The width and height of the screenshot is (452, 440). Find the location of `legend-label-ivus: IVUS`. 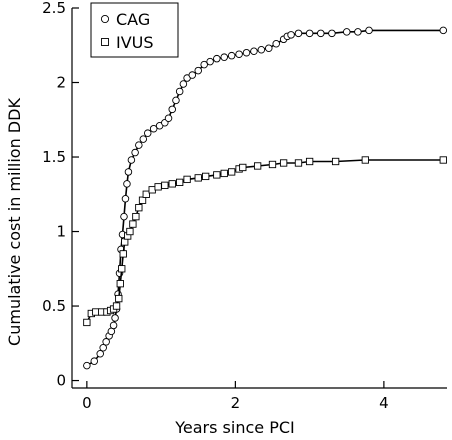

legend-label-ivus: IVUS is located at coordinates (135, 42).